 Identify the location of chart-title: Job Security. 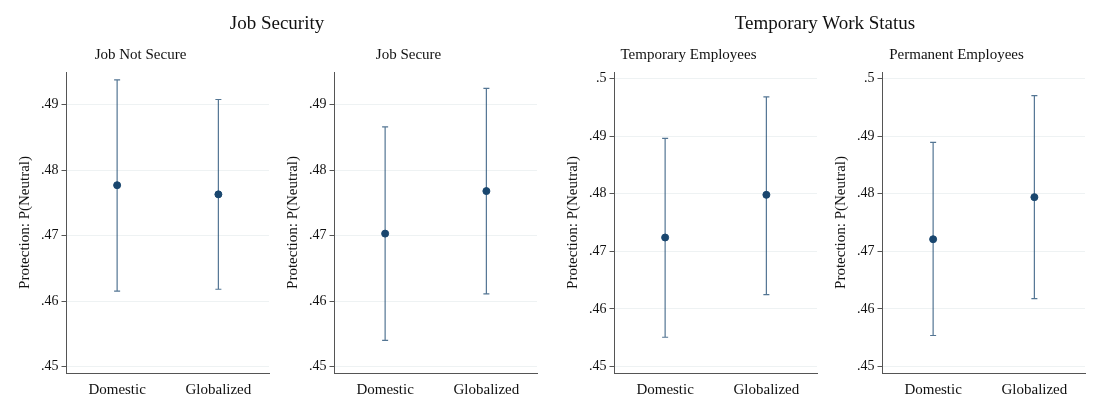
(277, 23).